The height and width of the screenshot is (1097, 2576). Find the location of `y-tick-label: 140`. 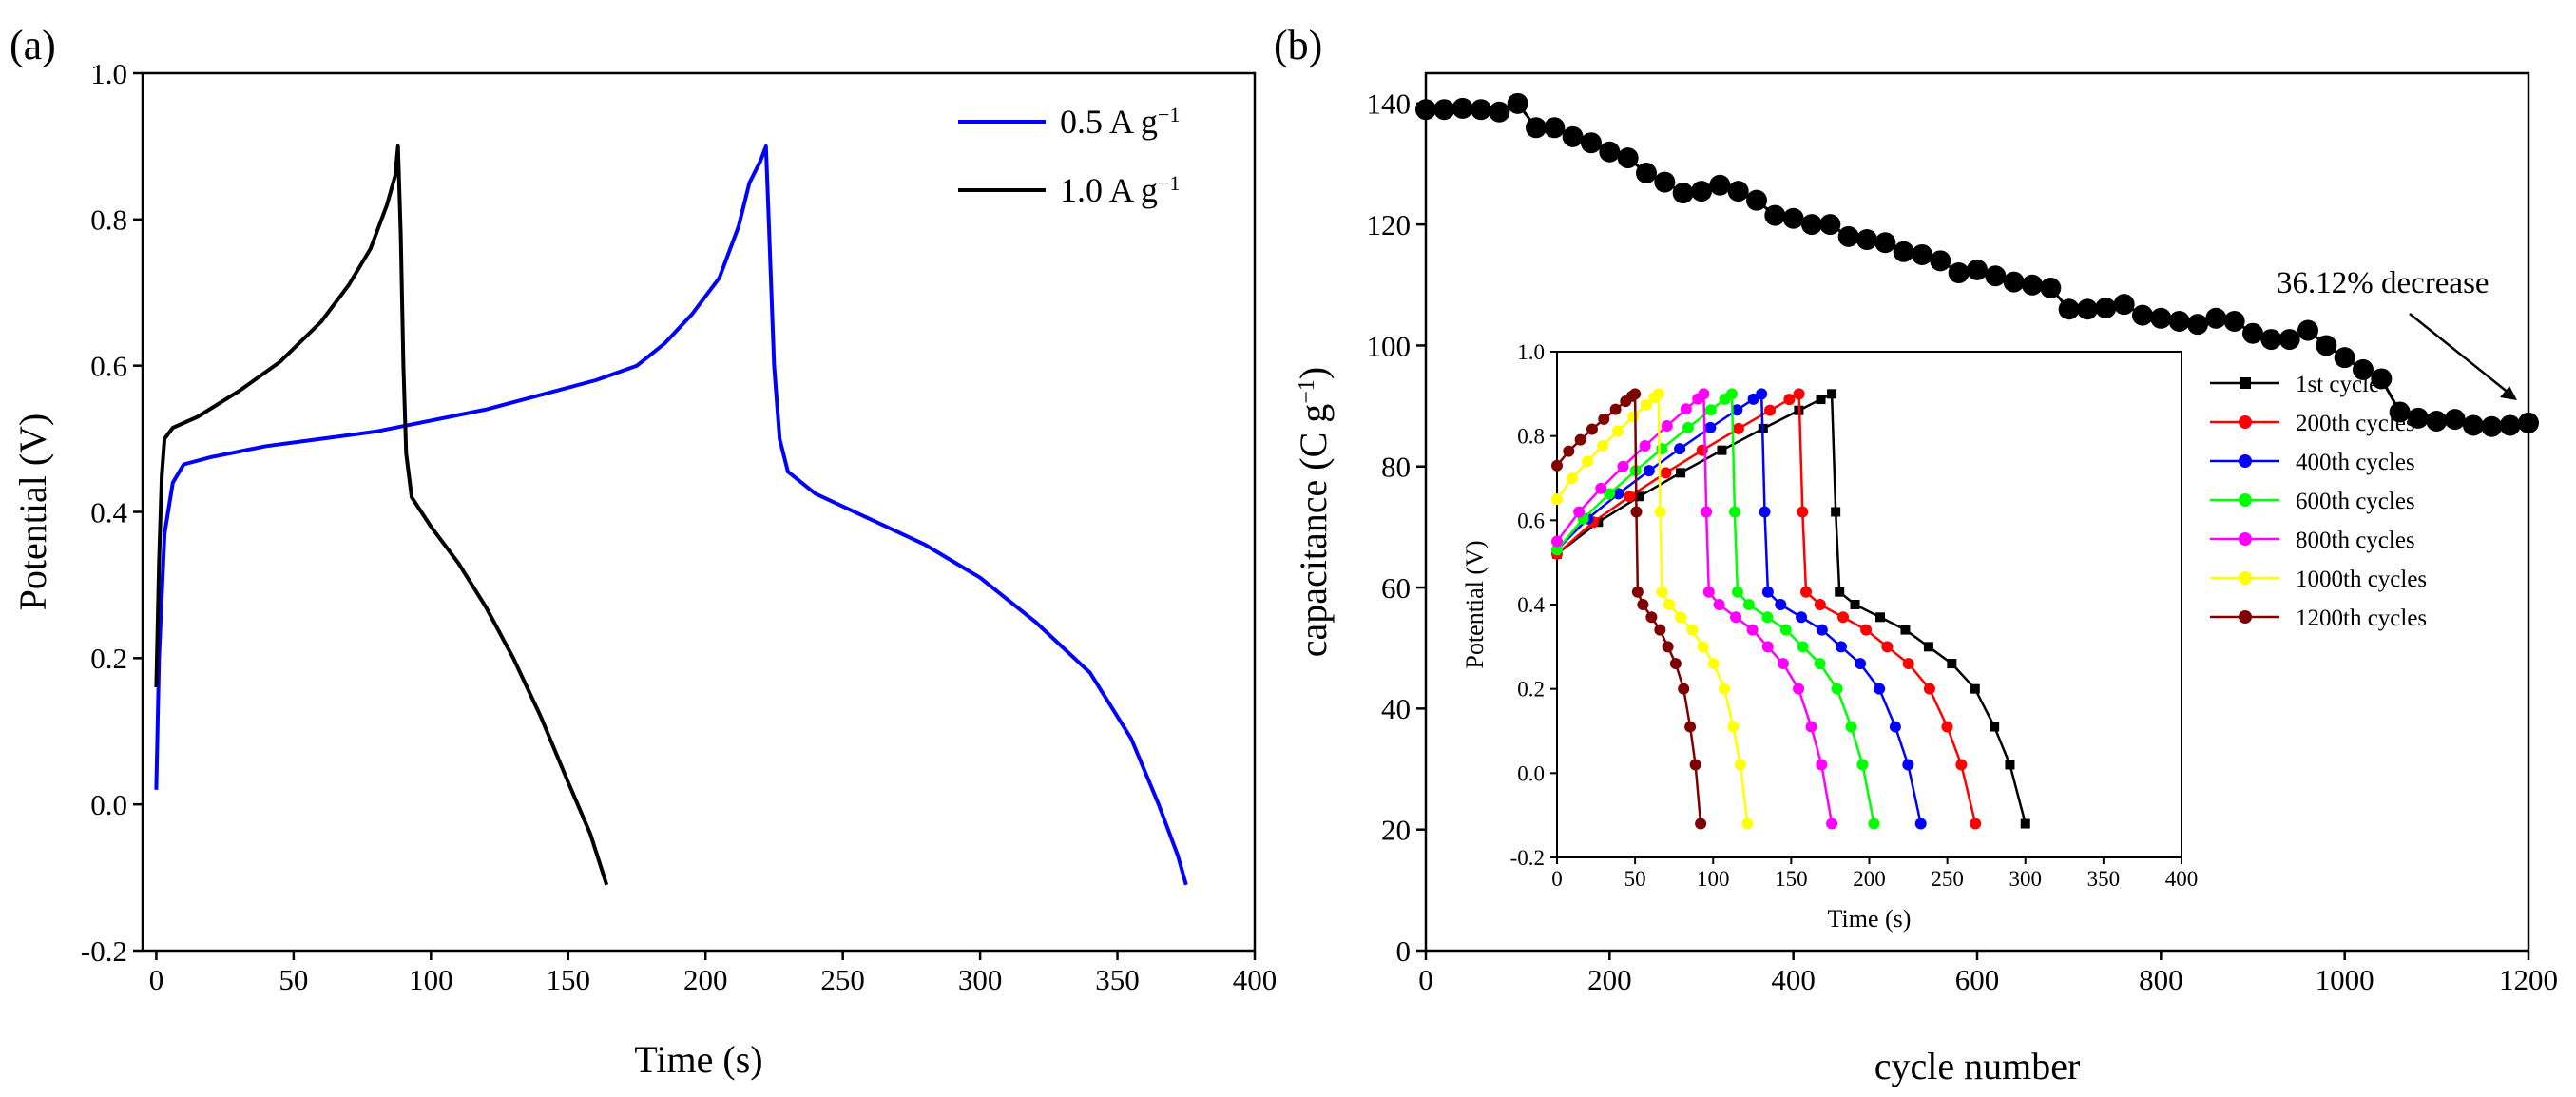

y-tick-label: 140 is located at coordinates (1390, 104).